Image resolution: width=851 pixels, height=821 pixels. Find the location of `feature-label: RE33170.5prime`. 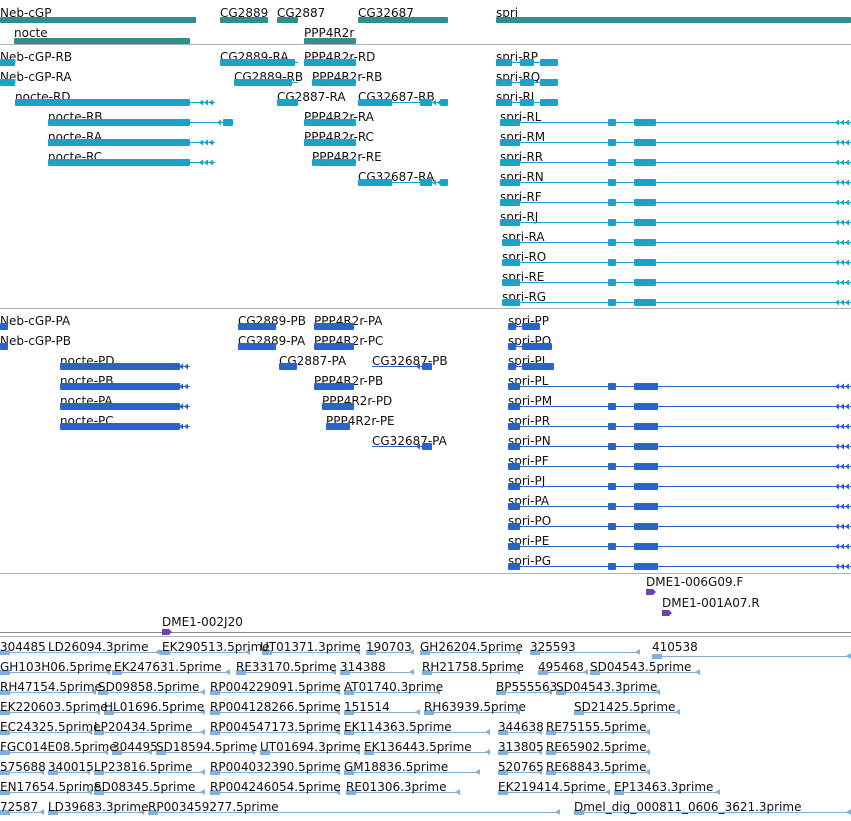

feature-label: RE33170.5prime is located at coordinates (286, 667).